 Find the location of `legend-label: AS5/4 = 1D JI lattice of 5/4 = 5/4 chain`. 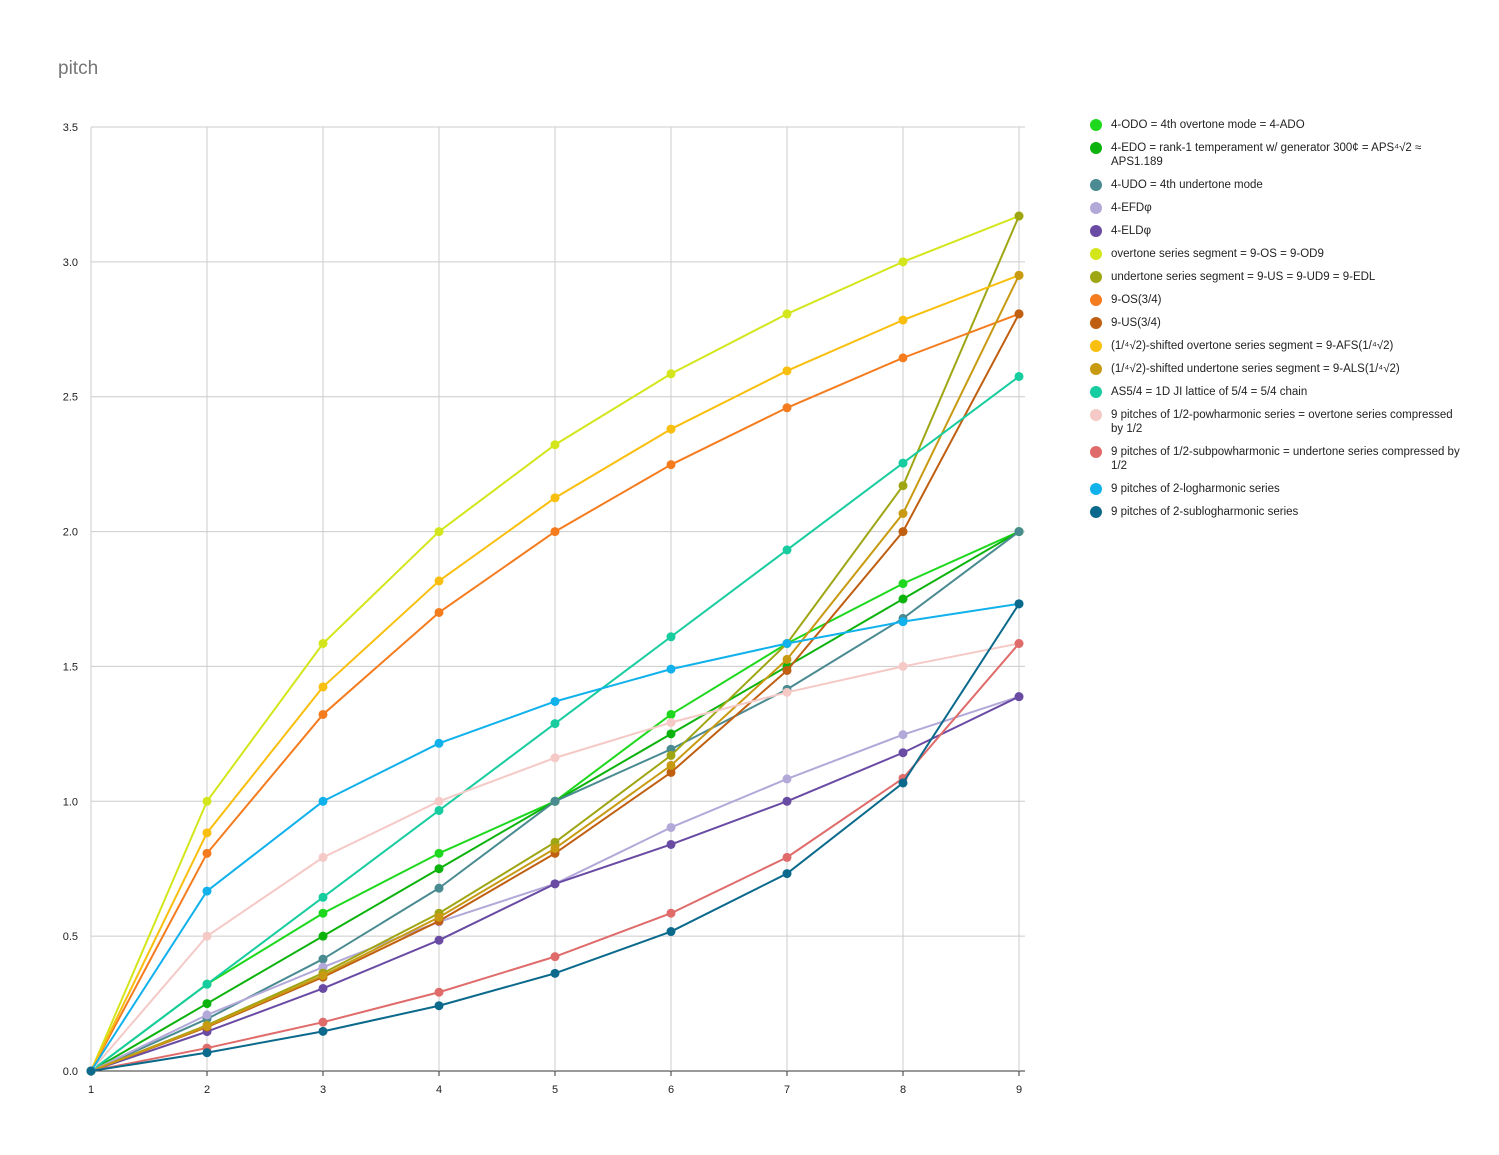

legend-label: AS5/4 = 1D JI lattice of 5/4 = 5/4 chain is located at coordinates (1209, 392).